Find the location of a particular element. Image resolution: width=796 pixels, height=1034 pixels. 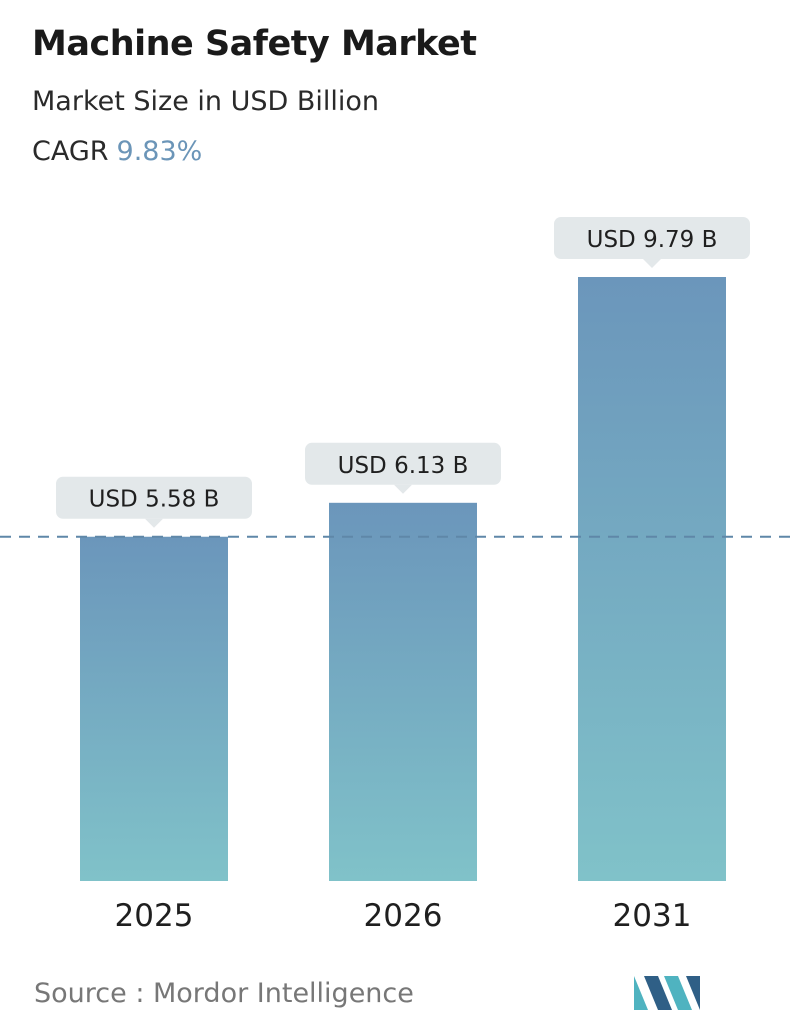

data-label-2025: USD 5.58 B is located at coordinates (154, 502).